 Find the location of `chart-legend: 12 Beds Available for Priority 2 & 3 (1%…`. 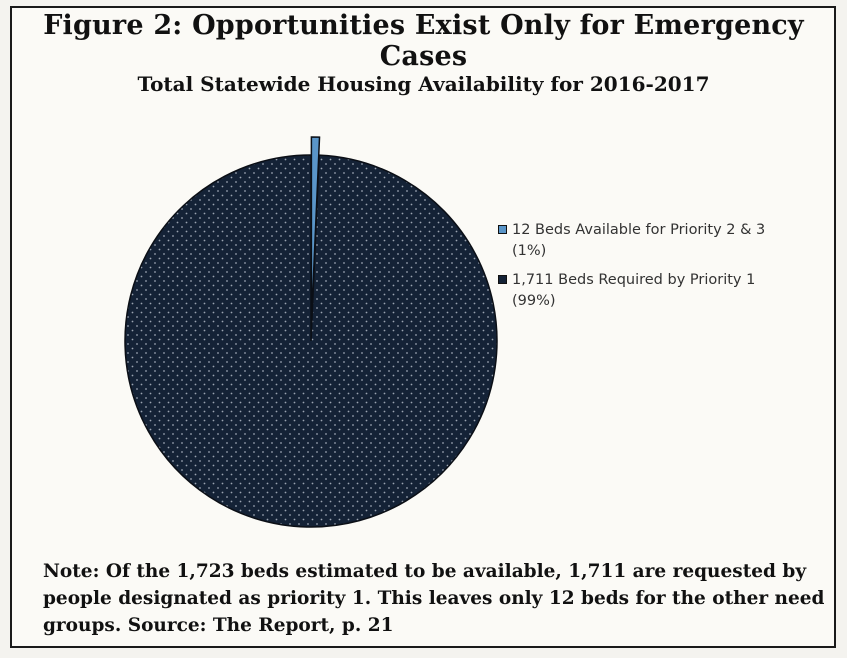

chart-legend: 12 Beds Available for Priority 2 & 3 (1%… is located at coordinates (638, 270).